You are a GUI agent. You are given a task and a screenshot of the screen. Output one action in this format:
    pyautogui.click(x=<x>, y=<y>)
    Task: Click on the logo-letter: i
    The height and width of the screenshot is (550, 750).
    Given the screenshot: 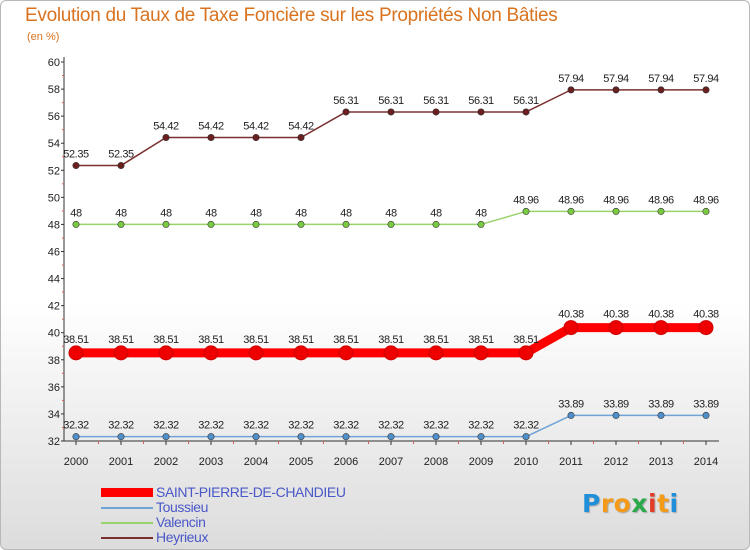 What is the action you would take?
    pyautogui.click(x=674, y=503)
    